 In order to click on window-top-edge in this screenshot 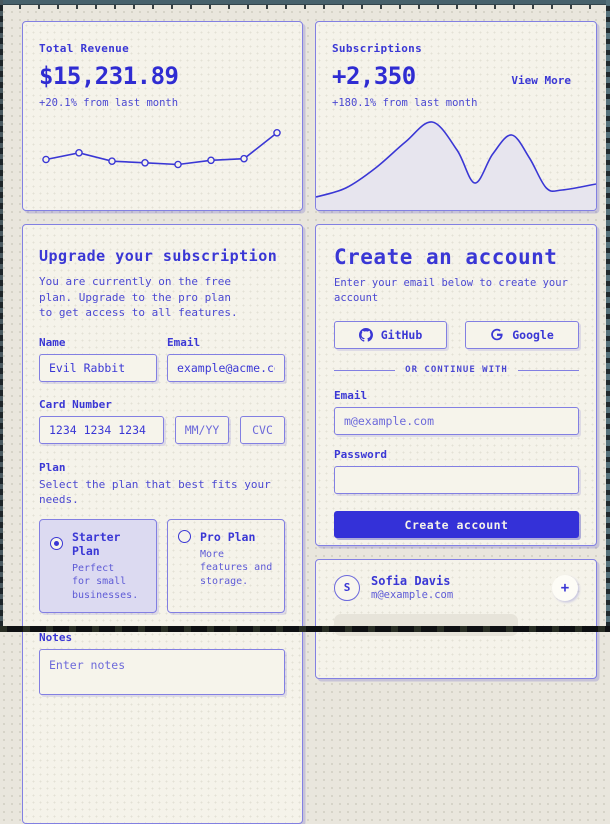, I will do `click(305, 2)`.